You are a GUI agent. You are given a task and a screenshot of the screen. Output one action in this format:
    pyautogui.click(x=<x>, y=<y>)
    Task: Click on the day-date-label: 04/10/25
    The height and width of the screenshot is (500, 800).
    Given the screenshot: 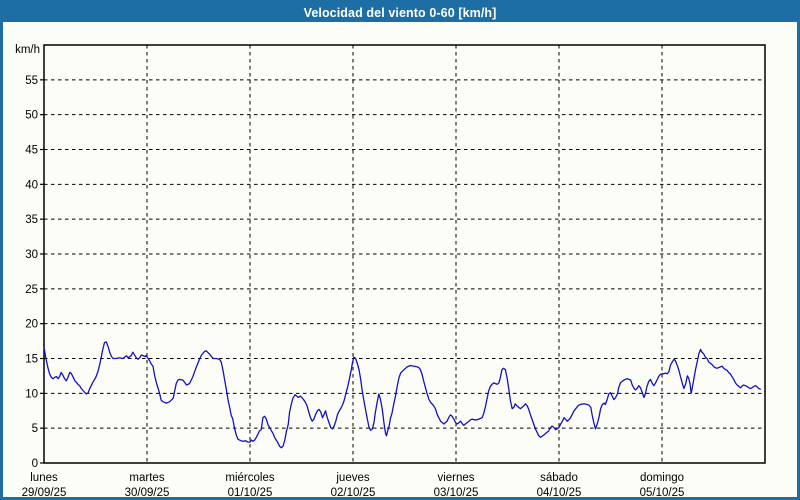 What is the action you would take?
    pyautogui.click(x=559, y=493)
    